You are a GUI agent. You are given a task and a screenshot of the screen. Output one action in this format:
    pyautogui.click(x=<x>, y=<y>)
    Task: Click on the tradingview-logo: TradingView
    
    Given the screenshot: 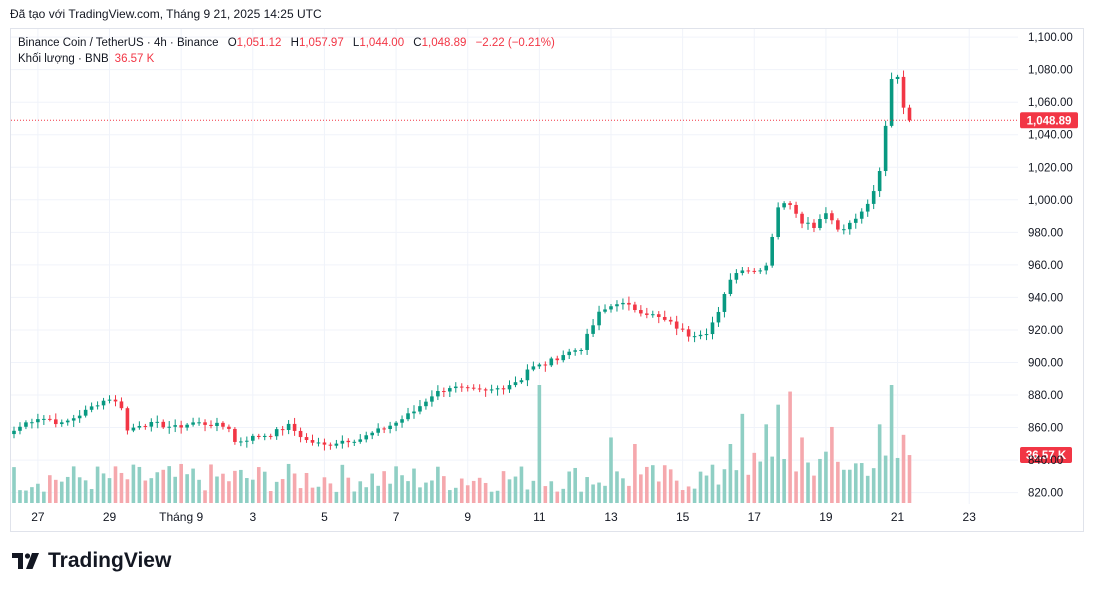 What is the action you would take?
    pyautogui.click(x=91, y=561)
    